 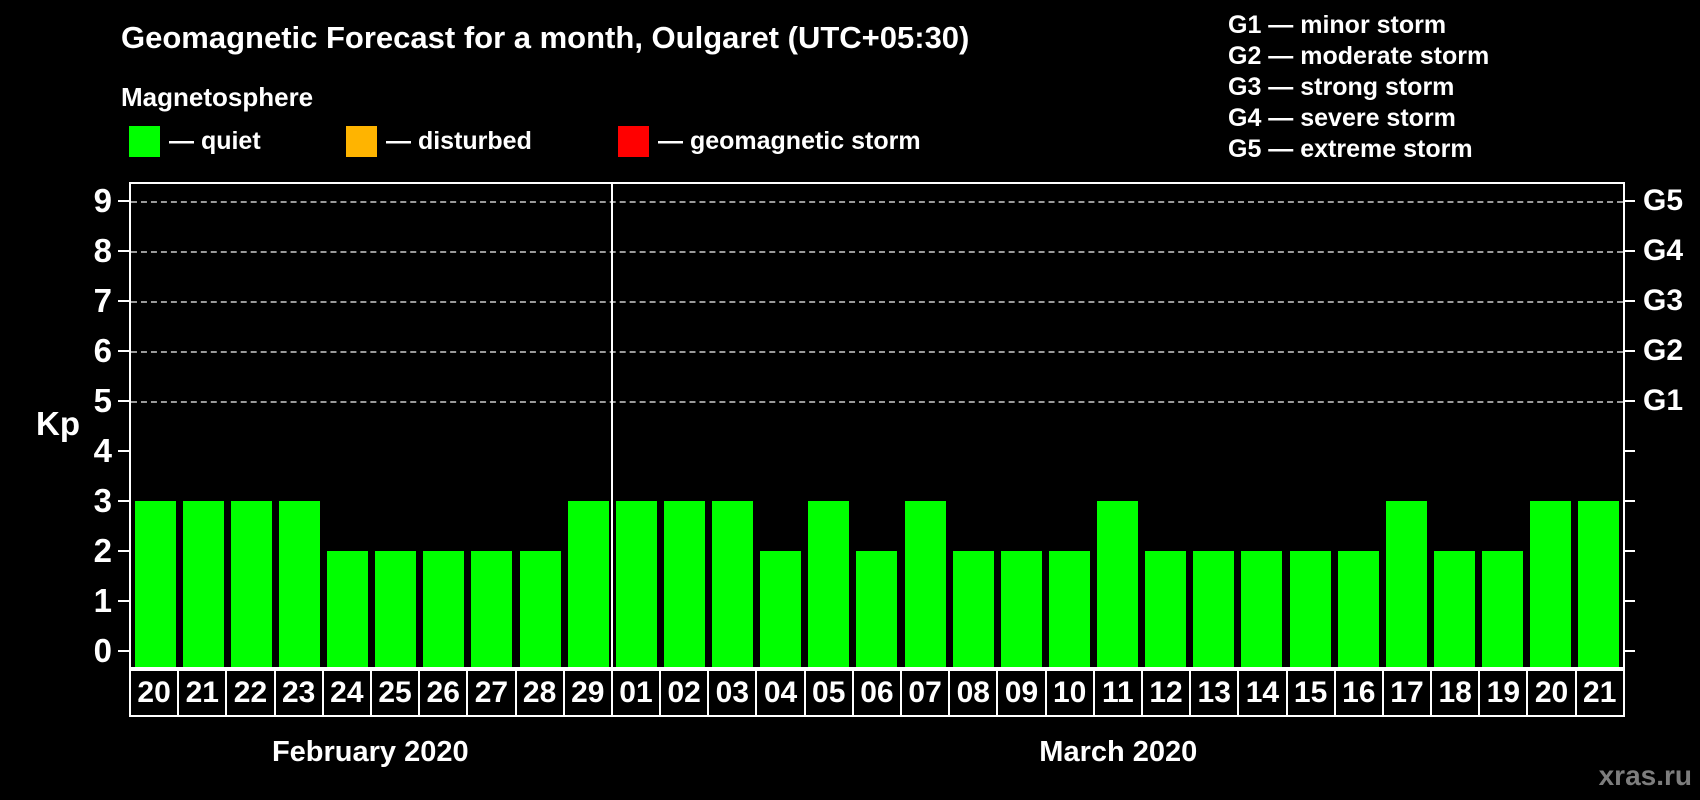 I want to click on day-cell: 18, so click(x=1455, y=693).